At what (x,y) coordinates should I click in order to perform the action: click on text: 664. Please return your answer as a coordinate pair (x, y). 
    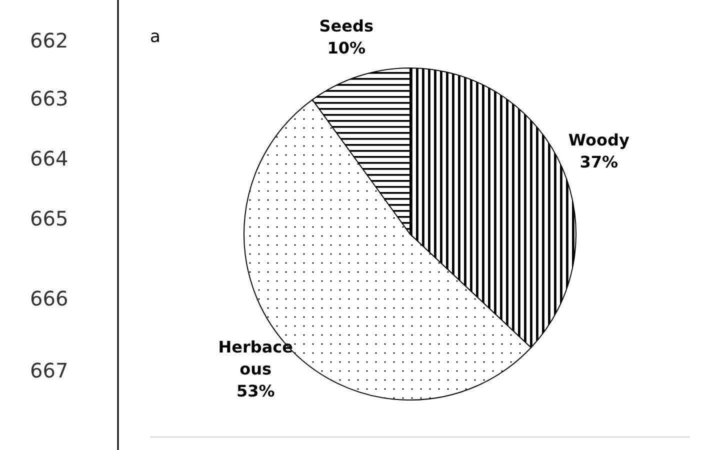
    Looking at the image, I should click on (49, 158).